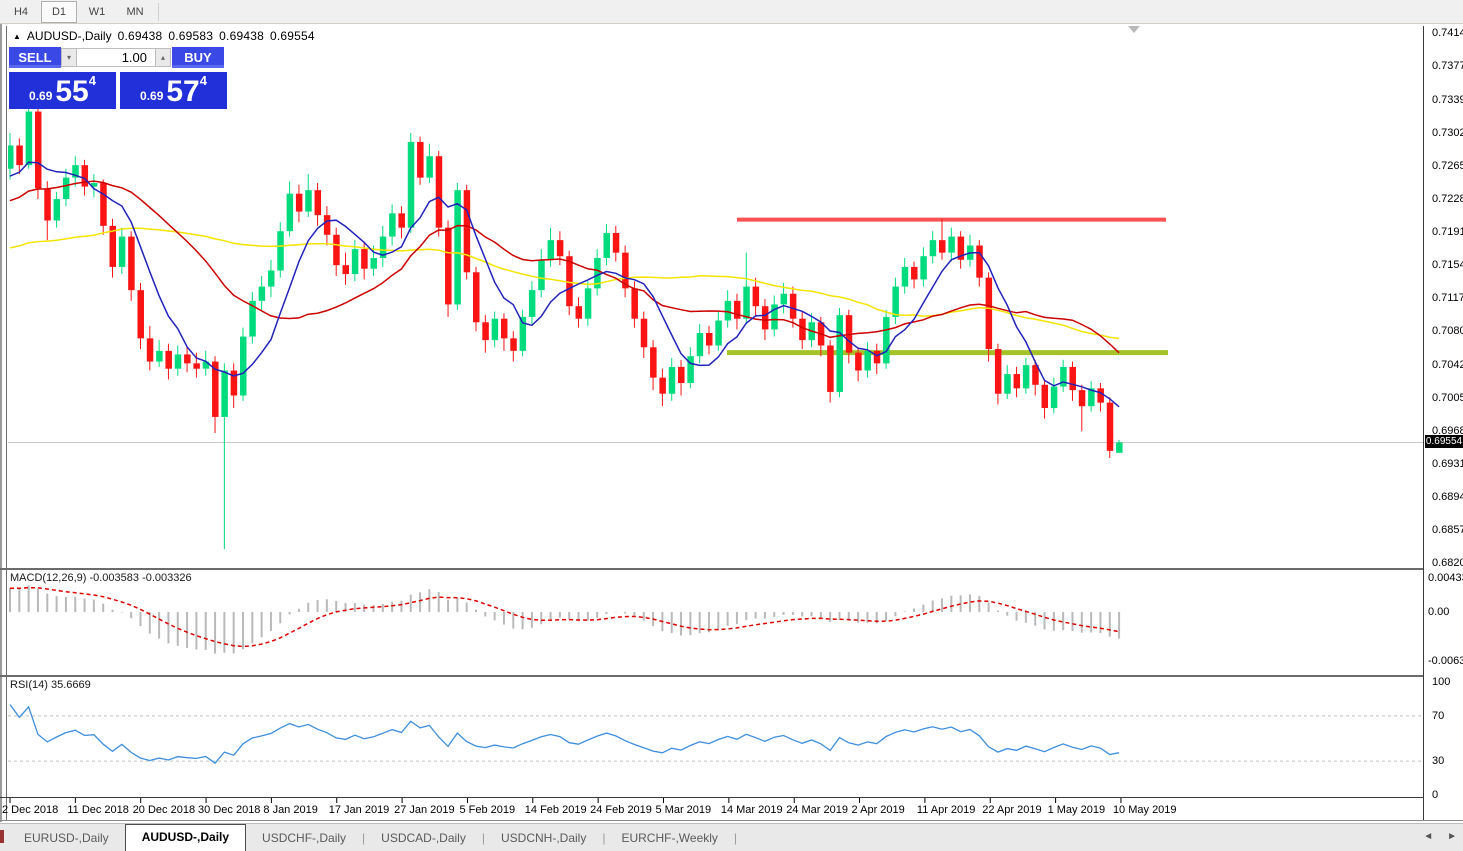 This screenshot has height=851, width=1463. I want to click on rsi-axis-label: 100, so click(1441, 682).